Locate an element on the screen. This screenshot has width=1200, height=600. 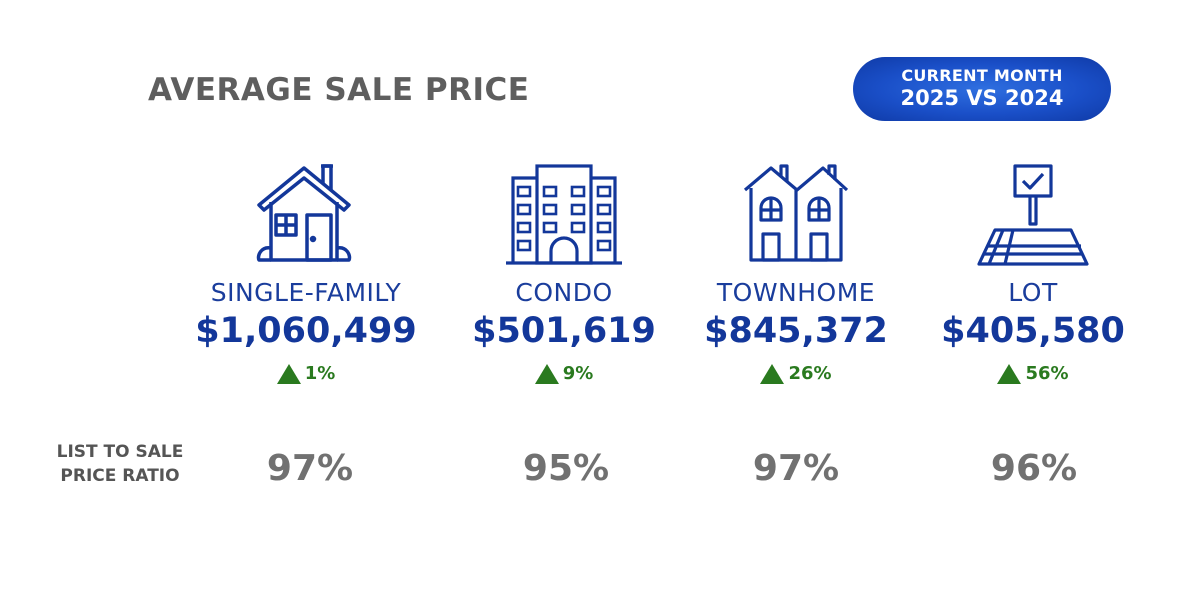
house-icon is located at coordinates (304, 213).